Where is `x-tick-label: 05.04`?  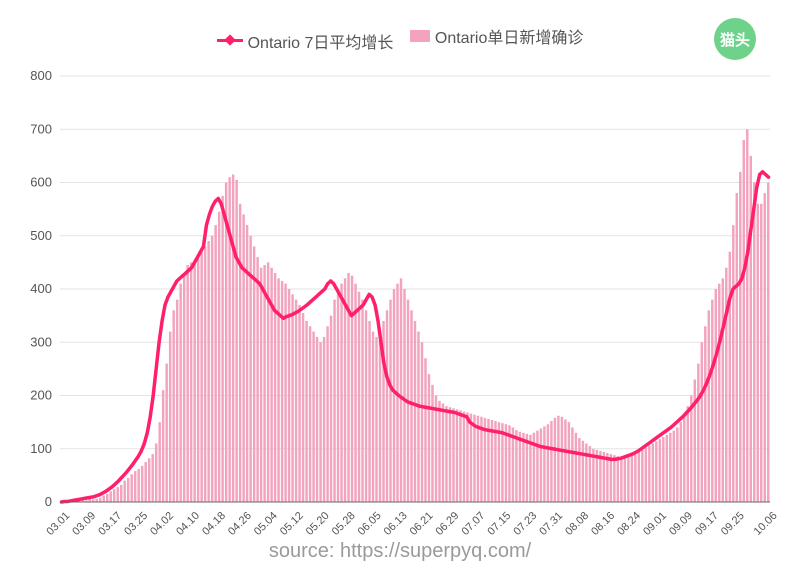
x-tick-label: 05.04 is located at coordinates (266, 524).